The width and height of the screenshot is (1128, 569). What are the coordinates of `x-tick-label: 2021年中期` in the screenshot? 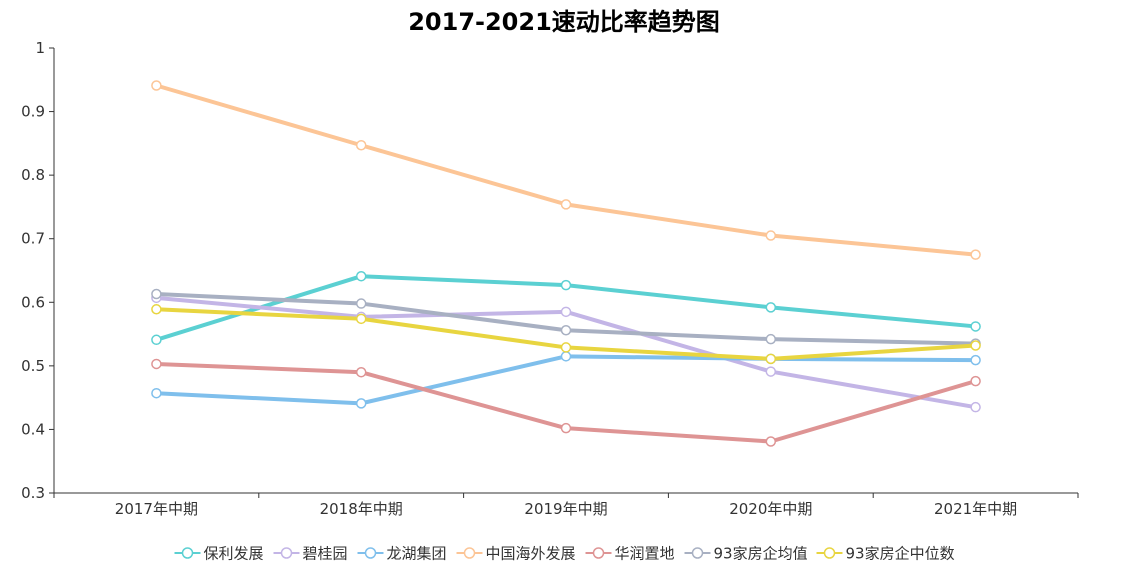 It's located at (975, 509).